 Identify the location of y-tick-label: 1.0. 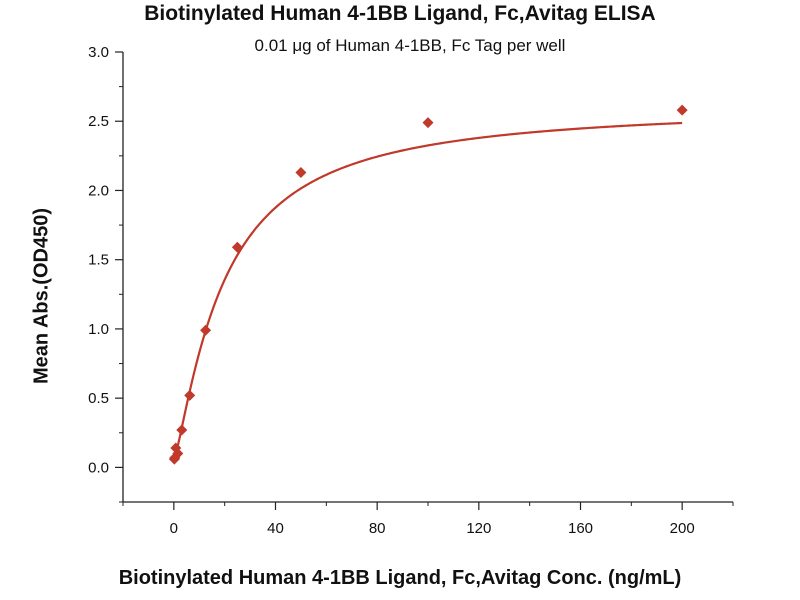
(98, 329).